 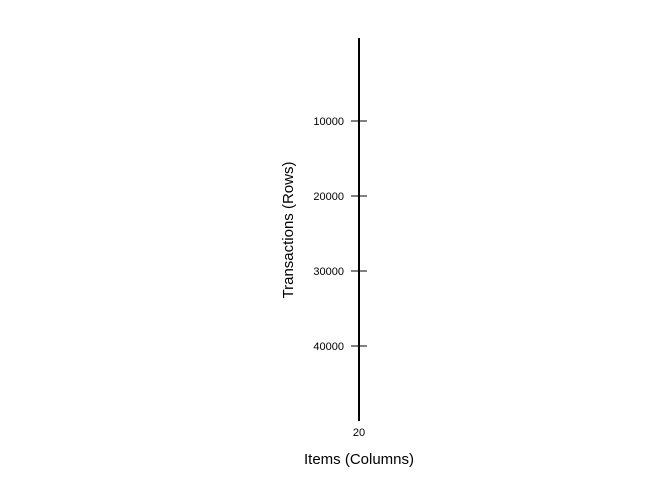 I want to click on x-tick-label: 20, so click(x=359, y=433).